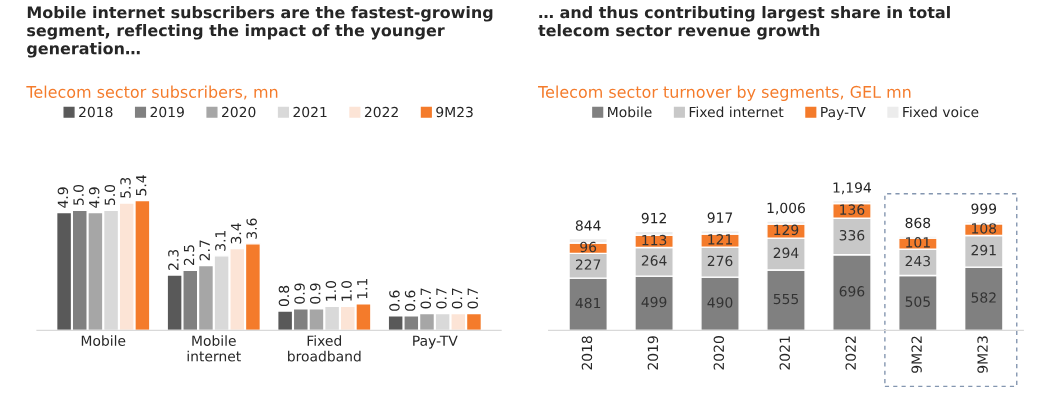  What do you see at coordinates (983, 297) in the screenshot?
I see `data-label: 582` at bounding box center [983, 297].